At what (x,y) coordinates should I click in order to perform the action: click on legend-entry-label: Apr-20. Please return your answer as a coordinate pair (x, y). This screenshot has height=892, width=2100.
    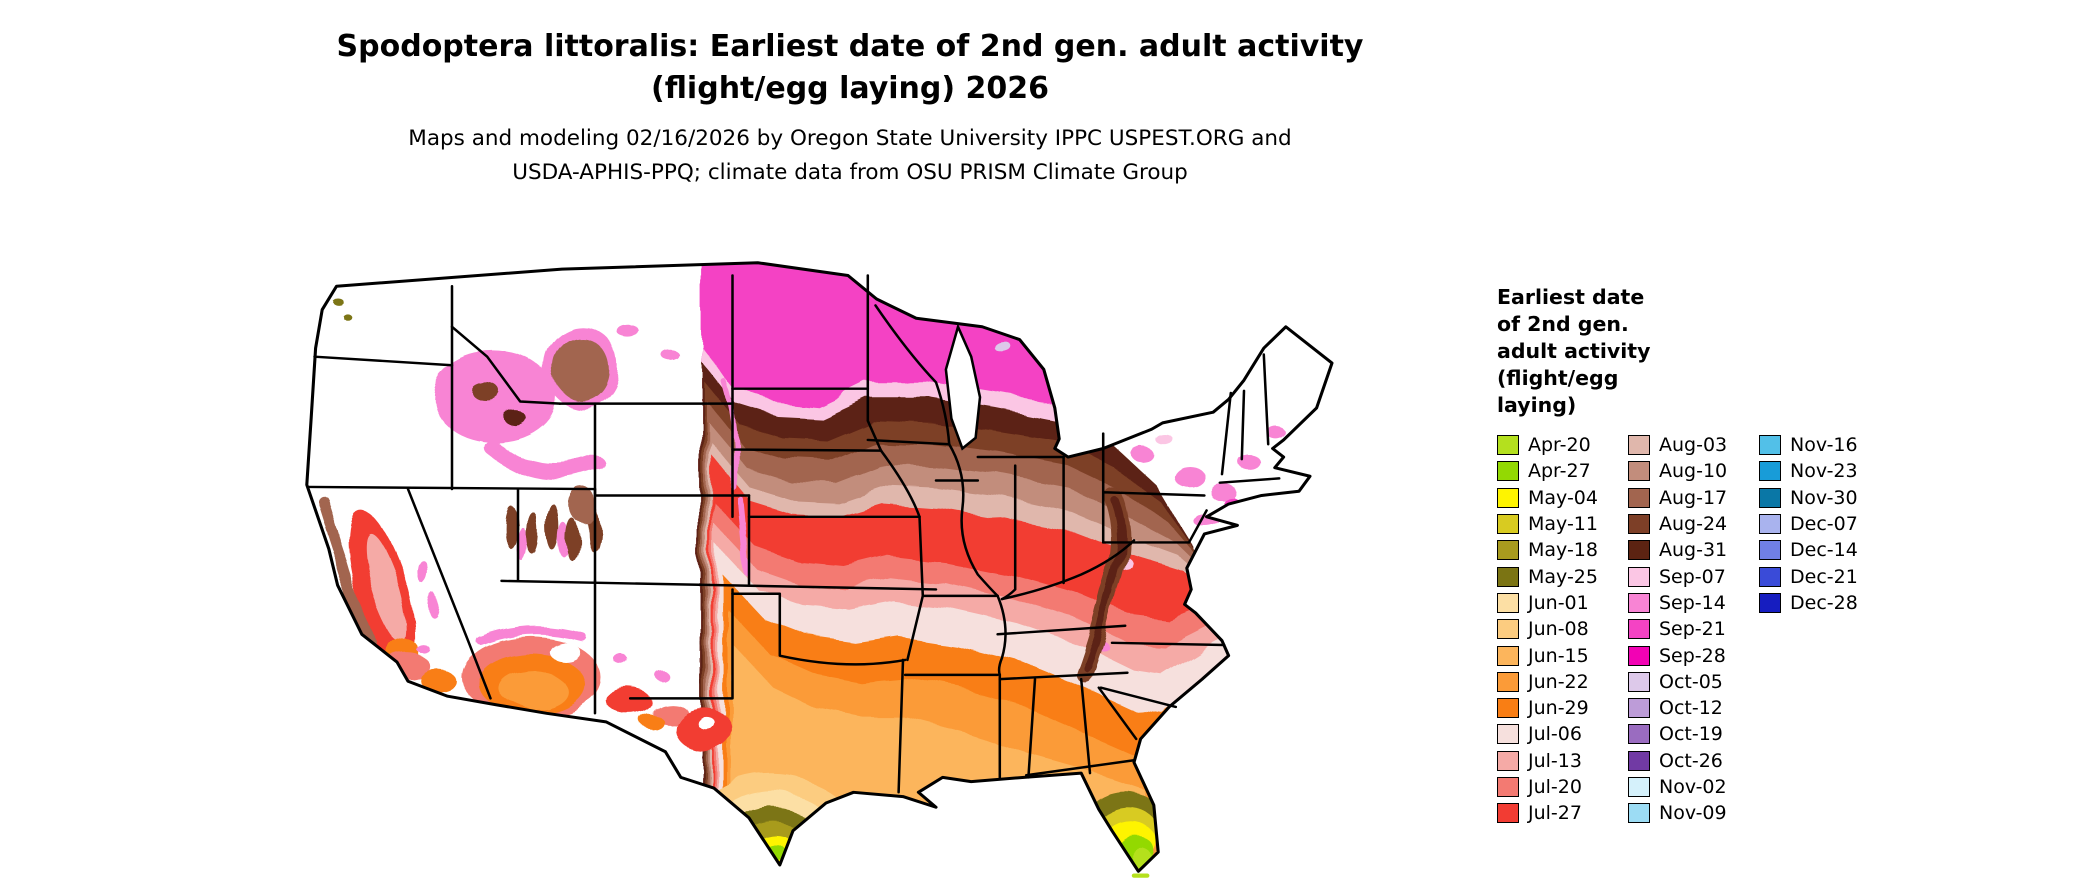
    Looking at the image, I should click on (1559, 445).